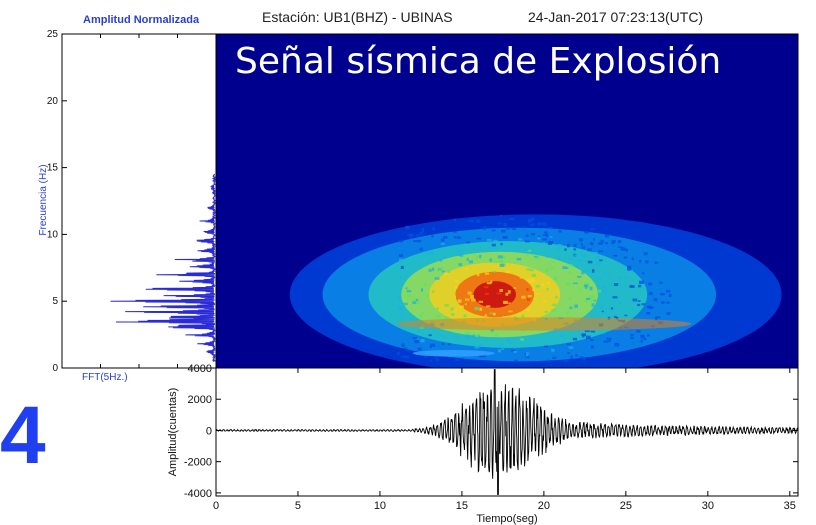  What do you see at coordinates (112, 201) in the screenshot?
I see `fft-y-ticks: 0 5 10 15 20 25` at bounding box center [112, 201].